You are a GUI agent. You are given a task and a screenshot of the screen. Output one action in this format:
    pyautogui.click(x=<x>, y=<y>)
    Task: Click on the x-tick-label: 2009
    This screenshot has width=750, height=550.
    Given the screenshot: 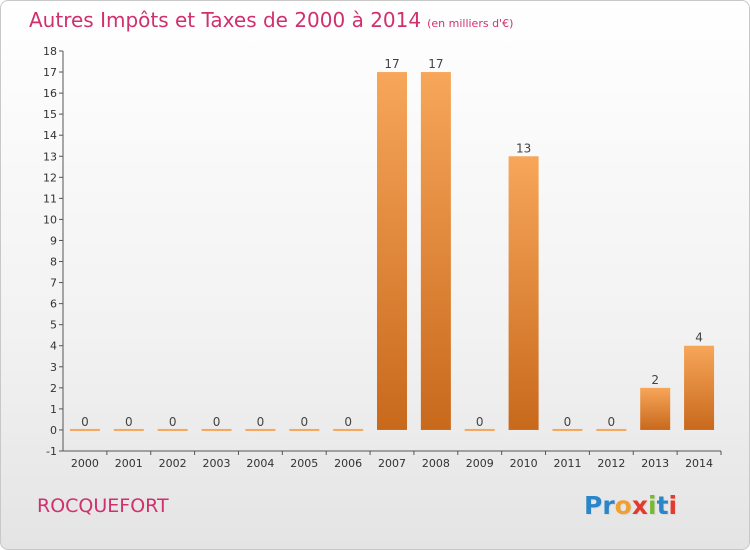 What is the action you would take?
    pyautogui.click(x=480, y=463)
    